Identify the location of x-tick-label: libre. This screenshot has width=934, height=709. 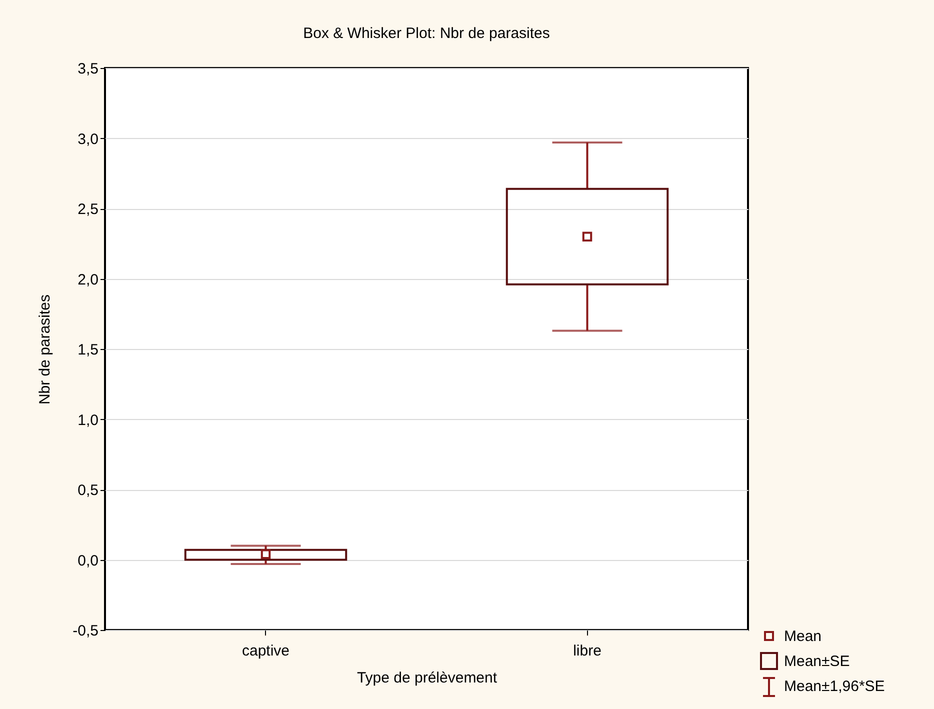
(587, 651).